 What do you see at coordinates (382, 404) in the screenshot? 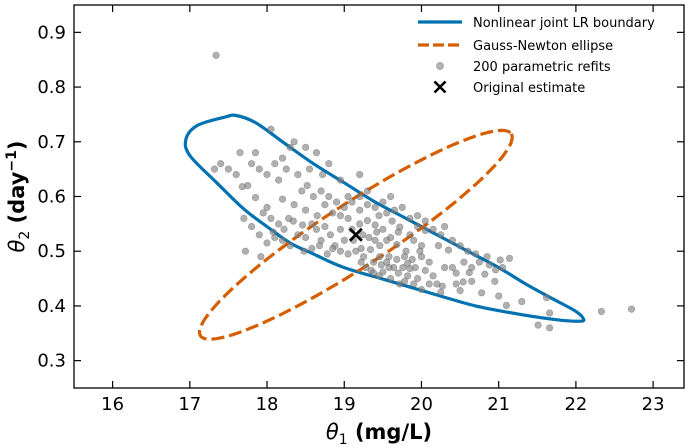
I see `x-tick-labels: 16 17 18 19 20 21 22 23` at bounding box center [382, 404].